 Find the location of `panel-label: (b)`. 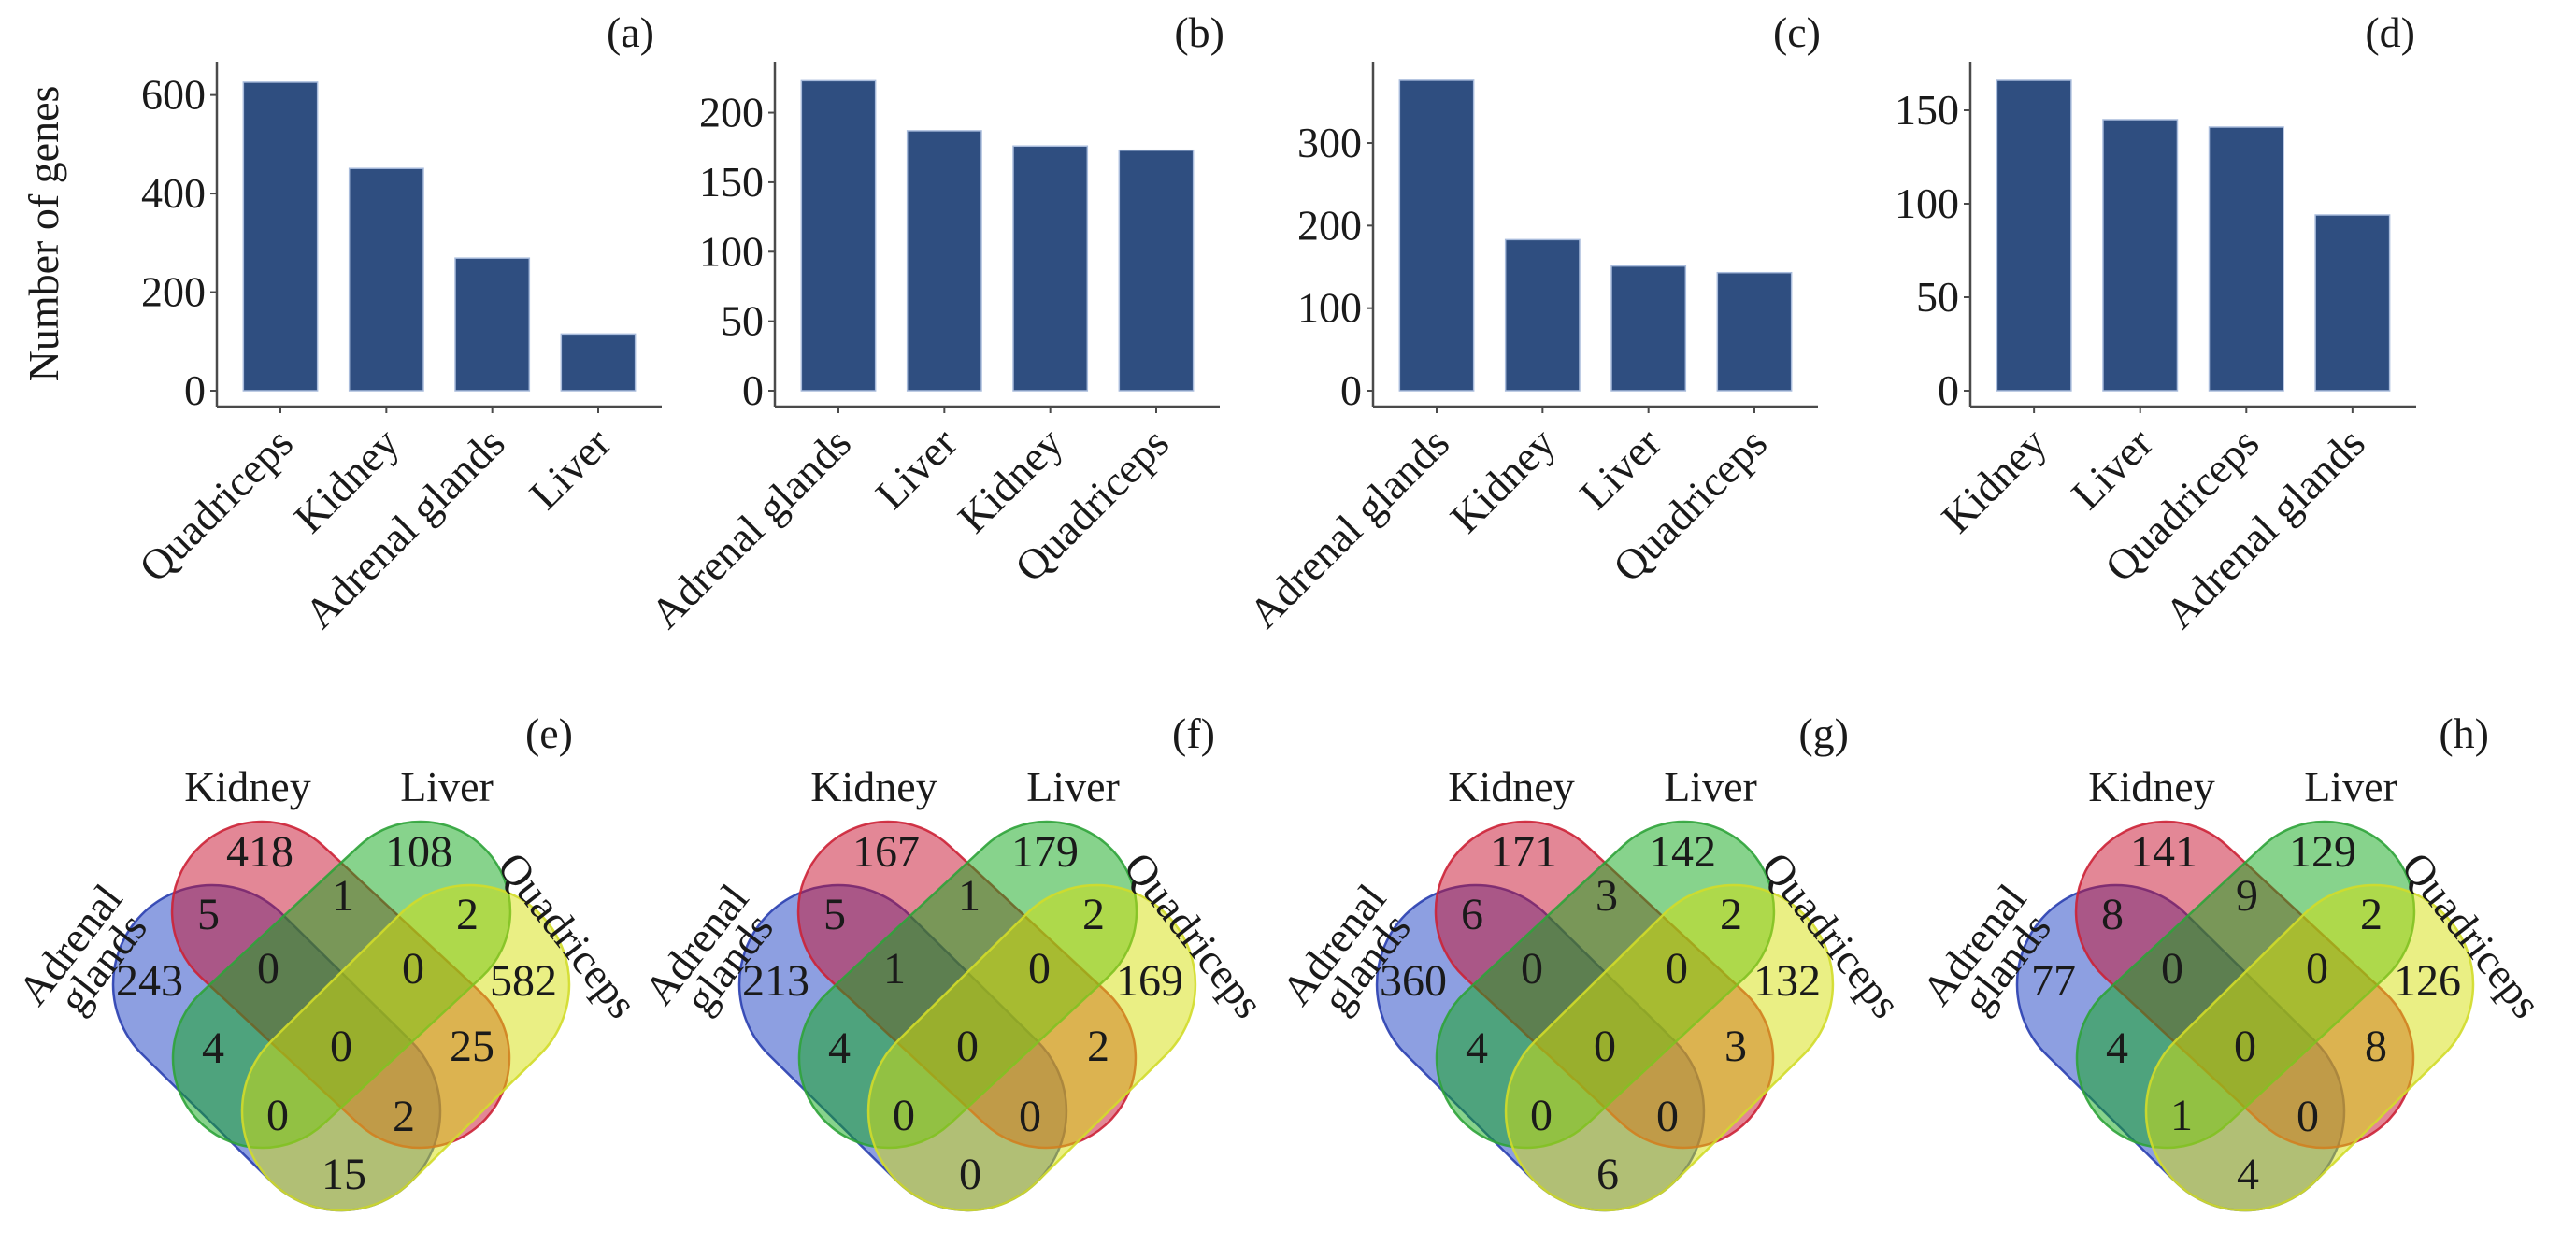

panel-label: (b) is located at coordinates (1199, 32).